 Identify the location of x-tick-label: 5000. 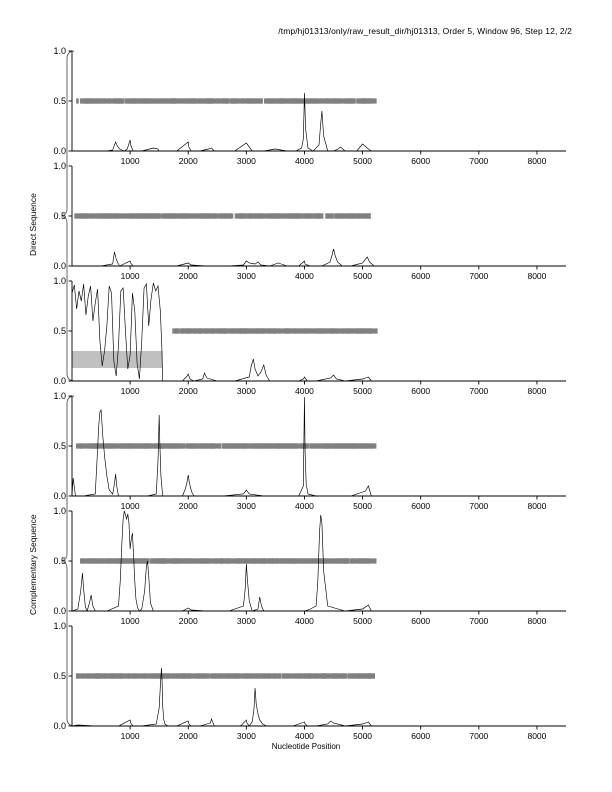
(362, 161).